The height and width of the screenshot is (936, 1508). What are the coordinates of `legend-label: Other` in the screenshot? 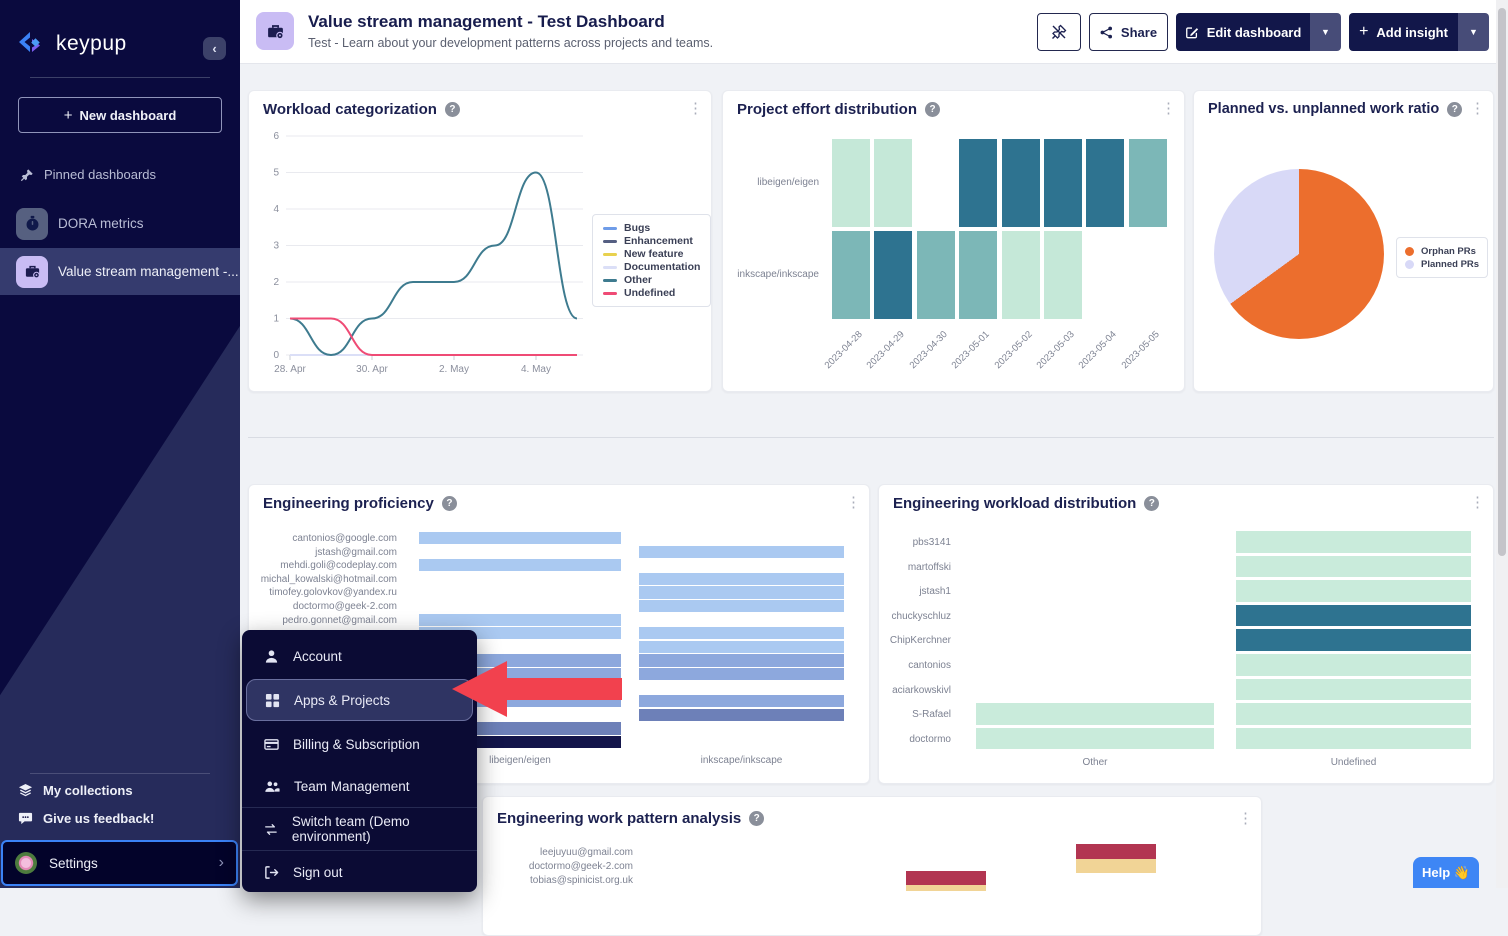 It's located at (638, 280).